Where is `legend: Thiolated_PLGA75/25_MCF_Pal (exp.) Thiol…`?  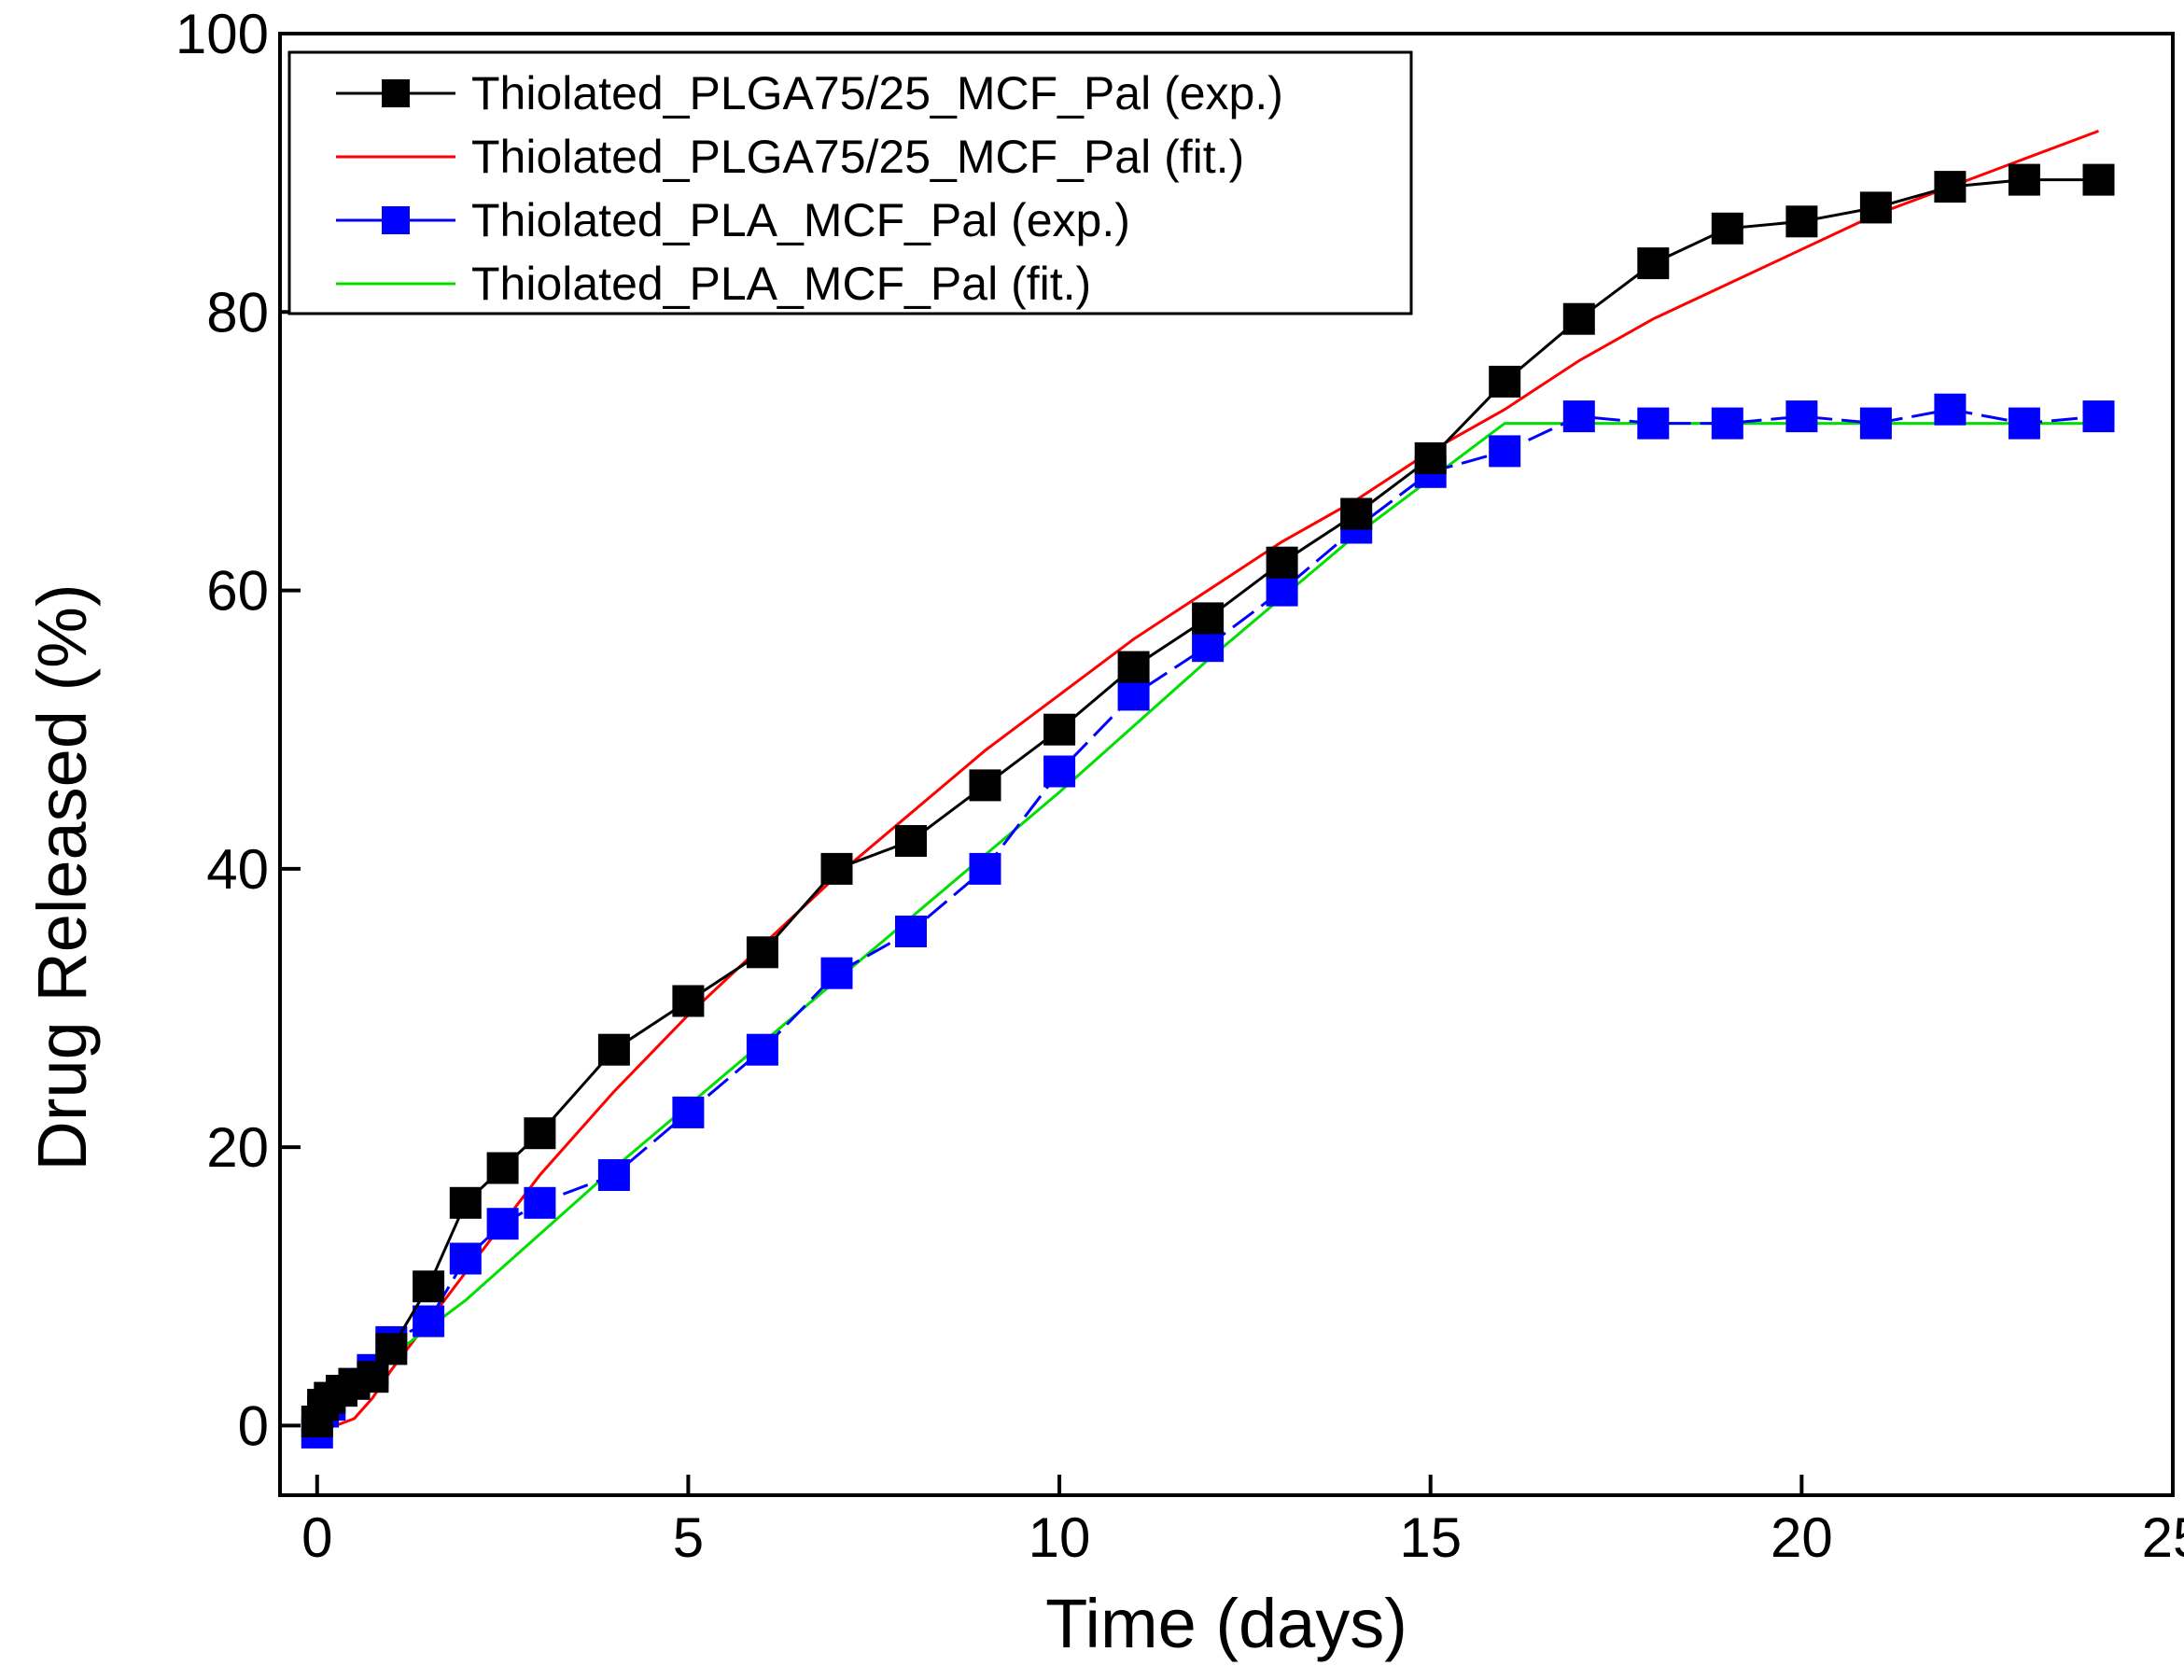
legend: Thiolated_PLGA75/25_MCF_Pal (exp.) Thiol… is located at coordinates (850, 182).